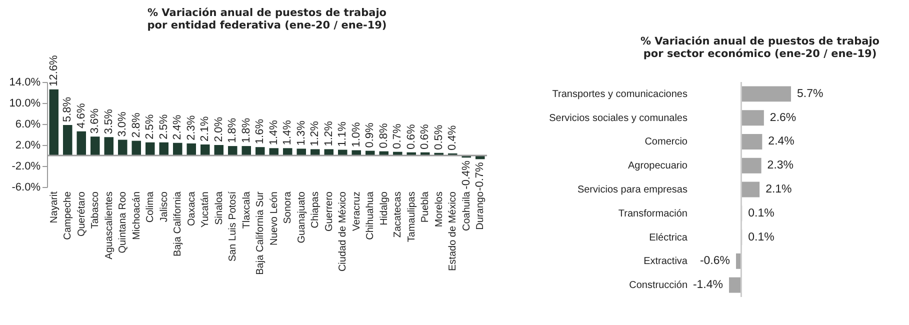  I want to click on x-tick-label: Chiapas, so click(316, 210).